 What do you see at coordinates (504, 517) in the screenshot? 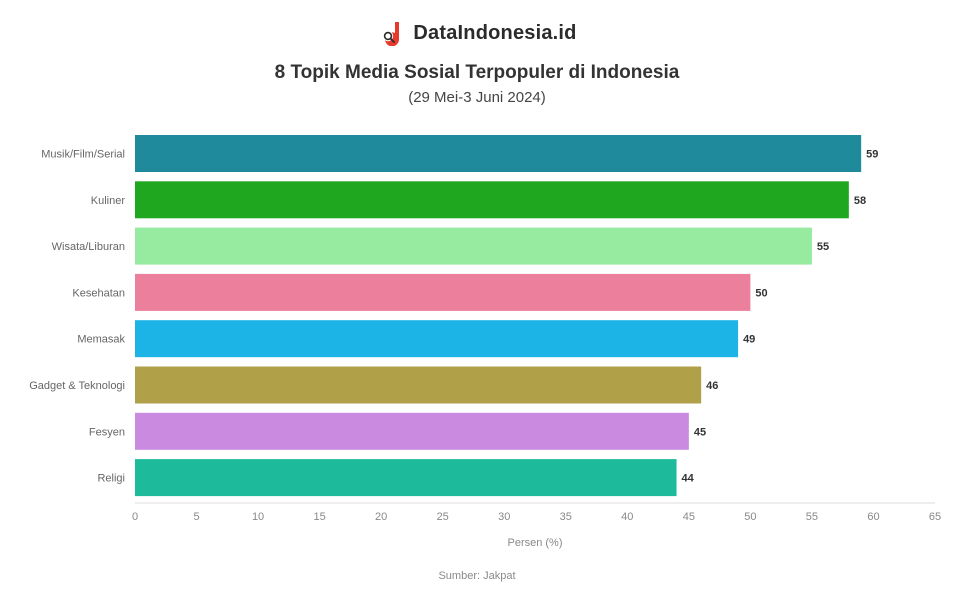
I see `x-tick-label: 30` at bounding box center [504, 517].